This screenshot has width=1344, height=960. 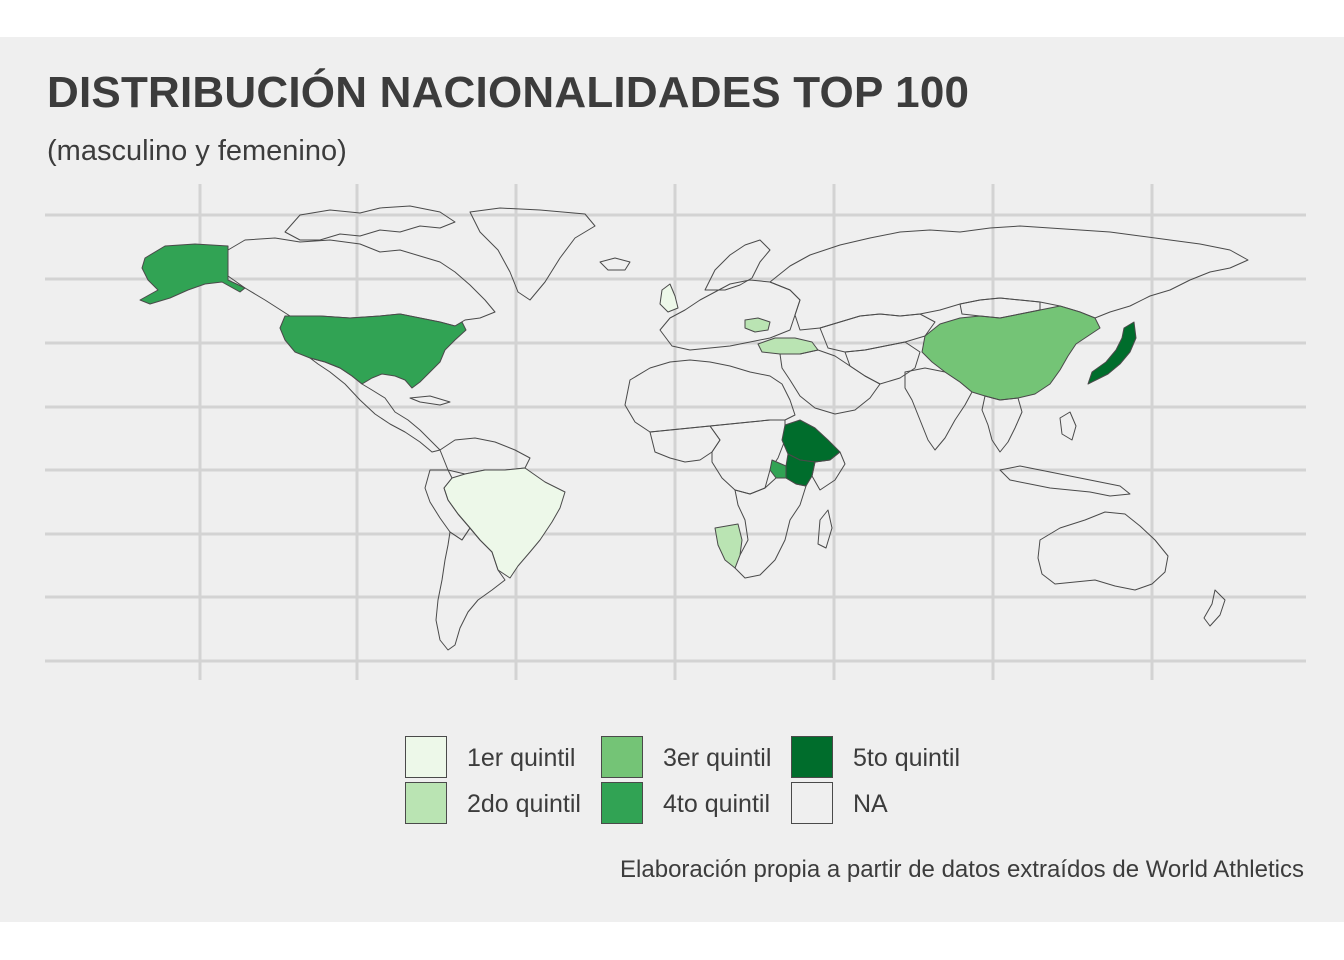 I want to click on legend-label: 2do quintil, so click(x=524, y=804).